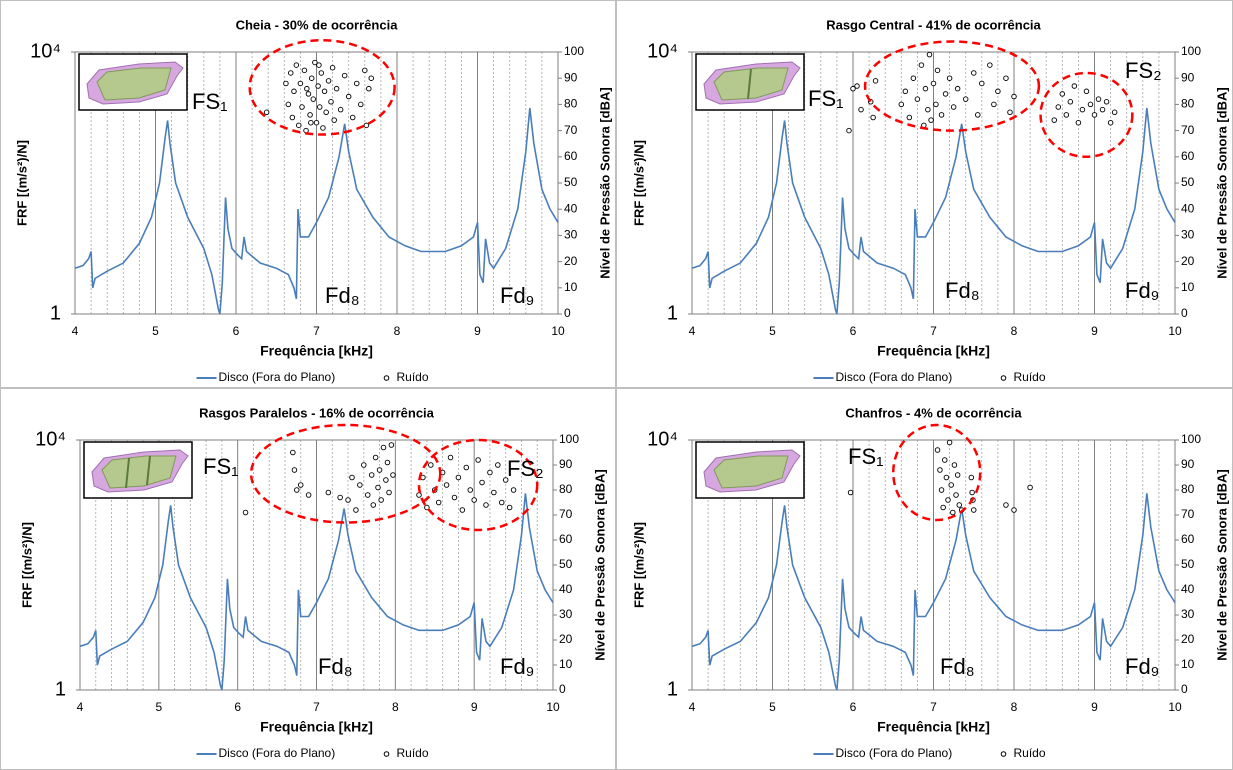 The width and height of the screenshot is (1233, 770). Describe the element at coordinates (525, 468) in the screenshot. I see `annotation: FS₂` at that location.